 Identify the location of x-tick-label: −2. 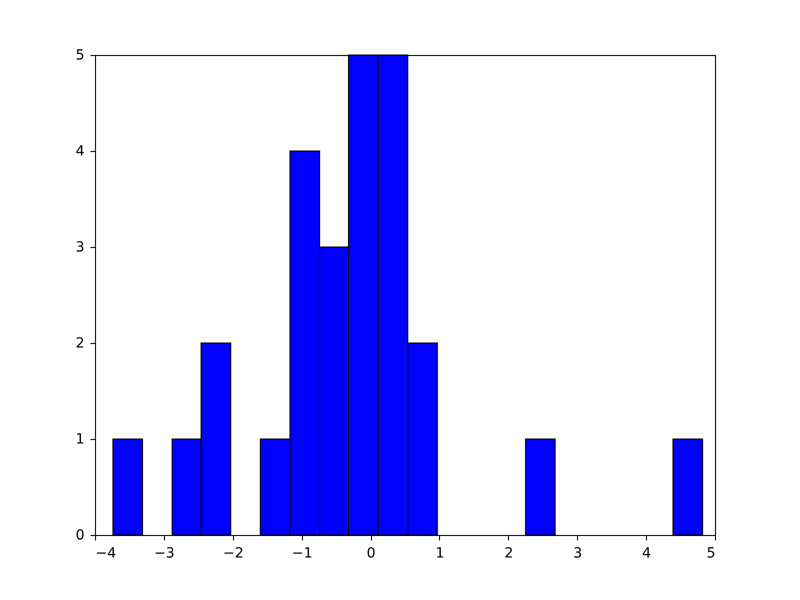
(233, 554).